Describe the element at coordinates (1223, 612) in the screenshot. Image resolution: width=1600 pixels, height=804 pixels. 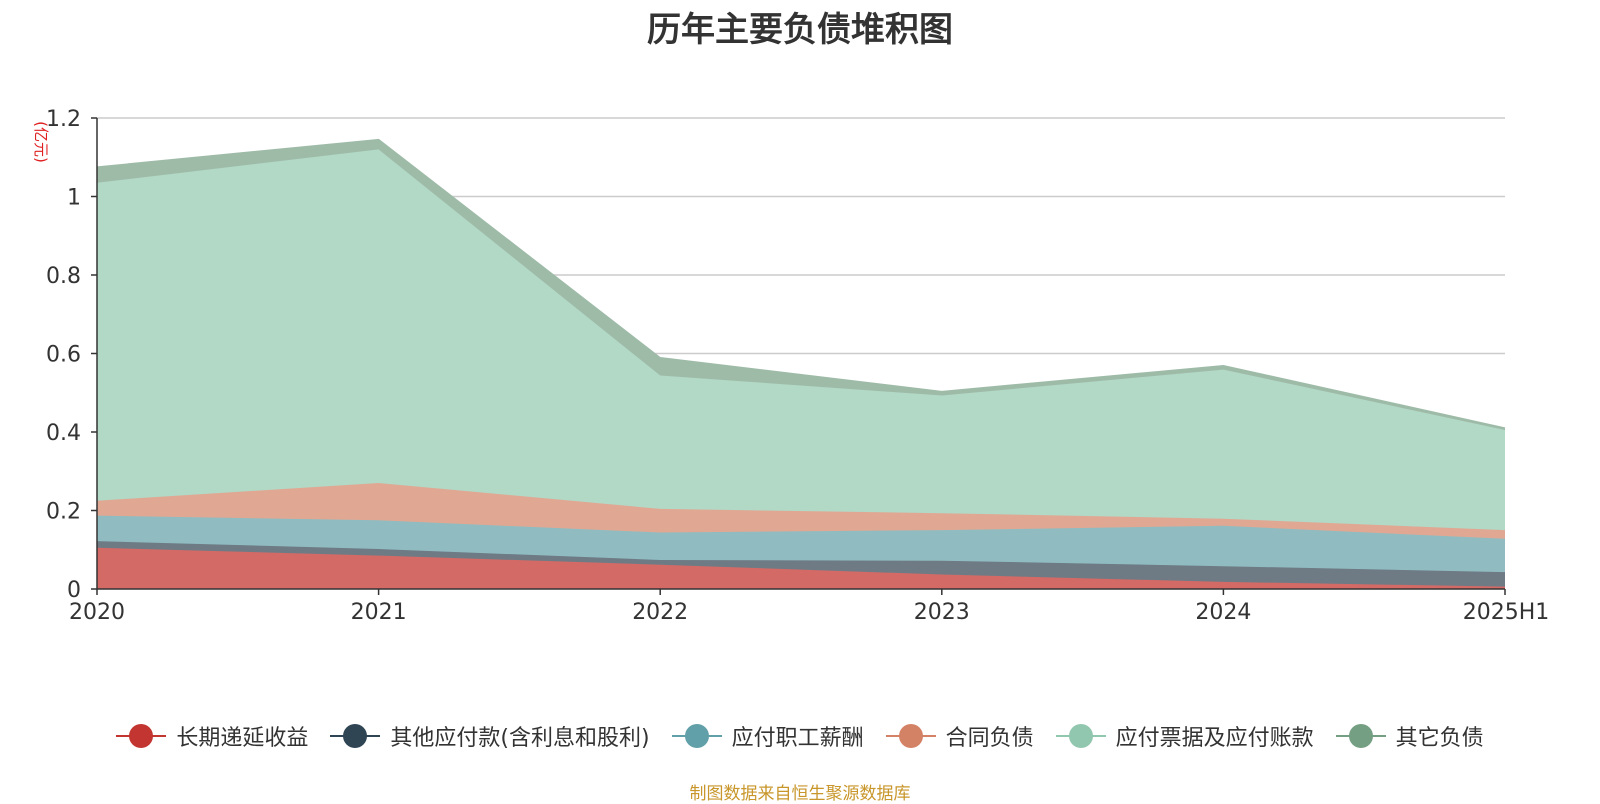
I see `x-tick-label: 2024` at that location.